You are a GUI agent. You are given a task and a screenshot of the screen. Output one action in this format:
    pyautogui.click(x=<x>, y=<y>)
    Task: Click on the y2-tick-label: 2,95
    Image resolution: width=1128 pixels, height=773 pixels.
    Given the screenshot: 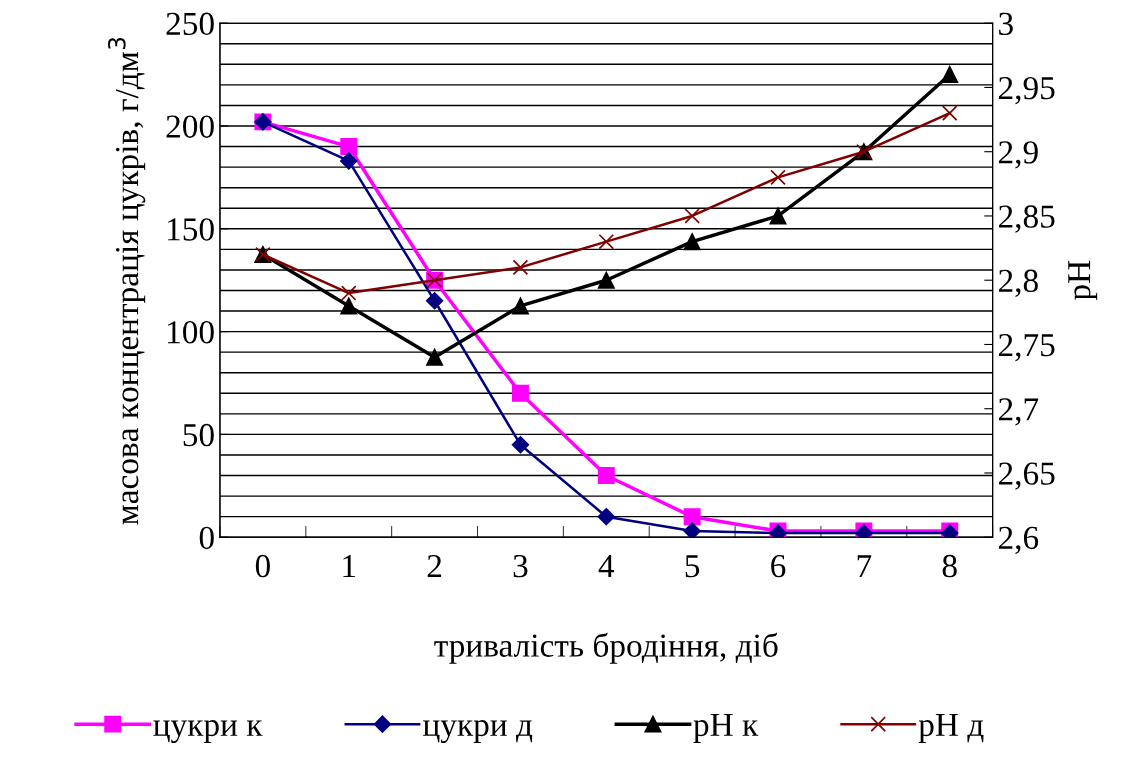 What is the action you would take?
    pyautogui.click(x=1026, y=90)
    